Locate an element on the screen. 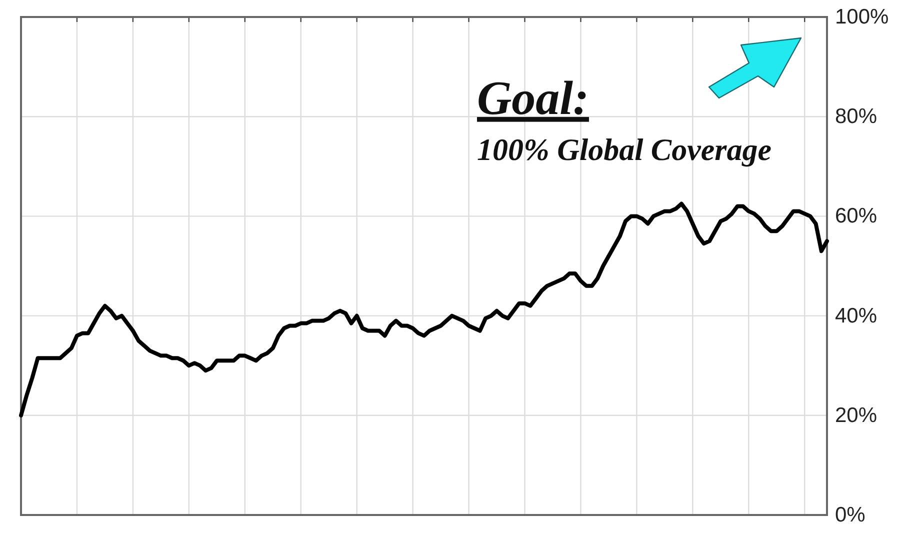 This screenshot has height=540, width=908. y-tick-label: 40% is located at coordinates (856, 316).